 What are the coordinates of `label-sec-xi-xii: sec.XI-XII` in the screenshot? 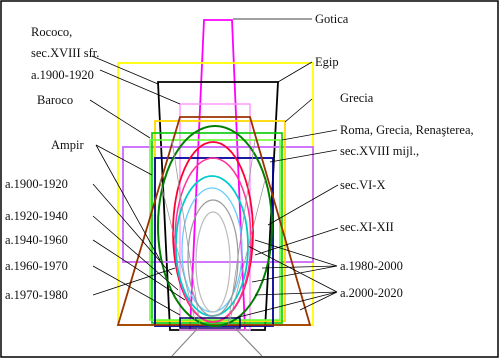 It's located at (367, 227).